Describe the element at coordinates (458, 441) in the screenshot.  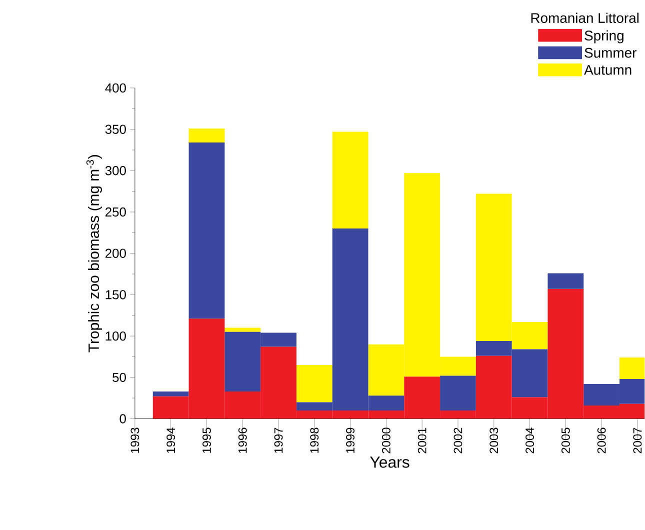
I see `x-tick-label: 2002` at that location.